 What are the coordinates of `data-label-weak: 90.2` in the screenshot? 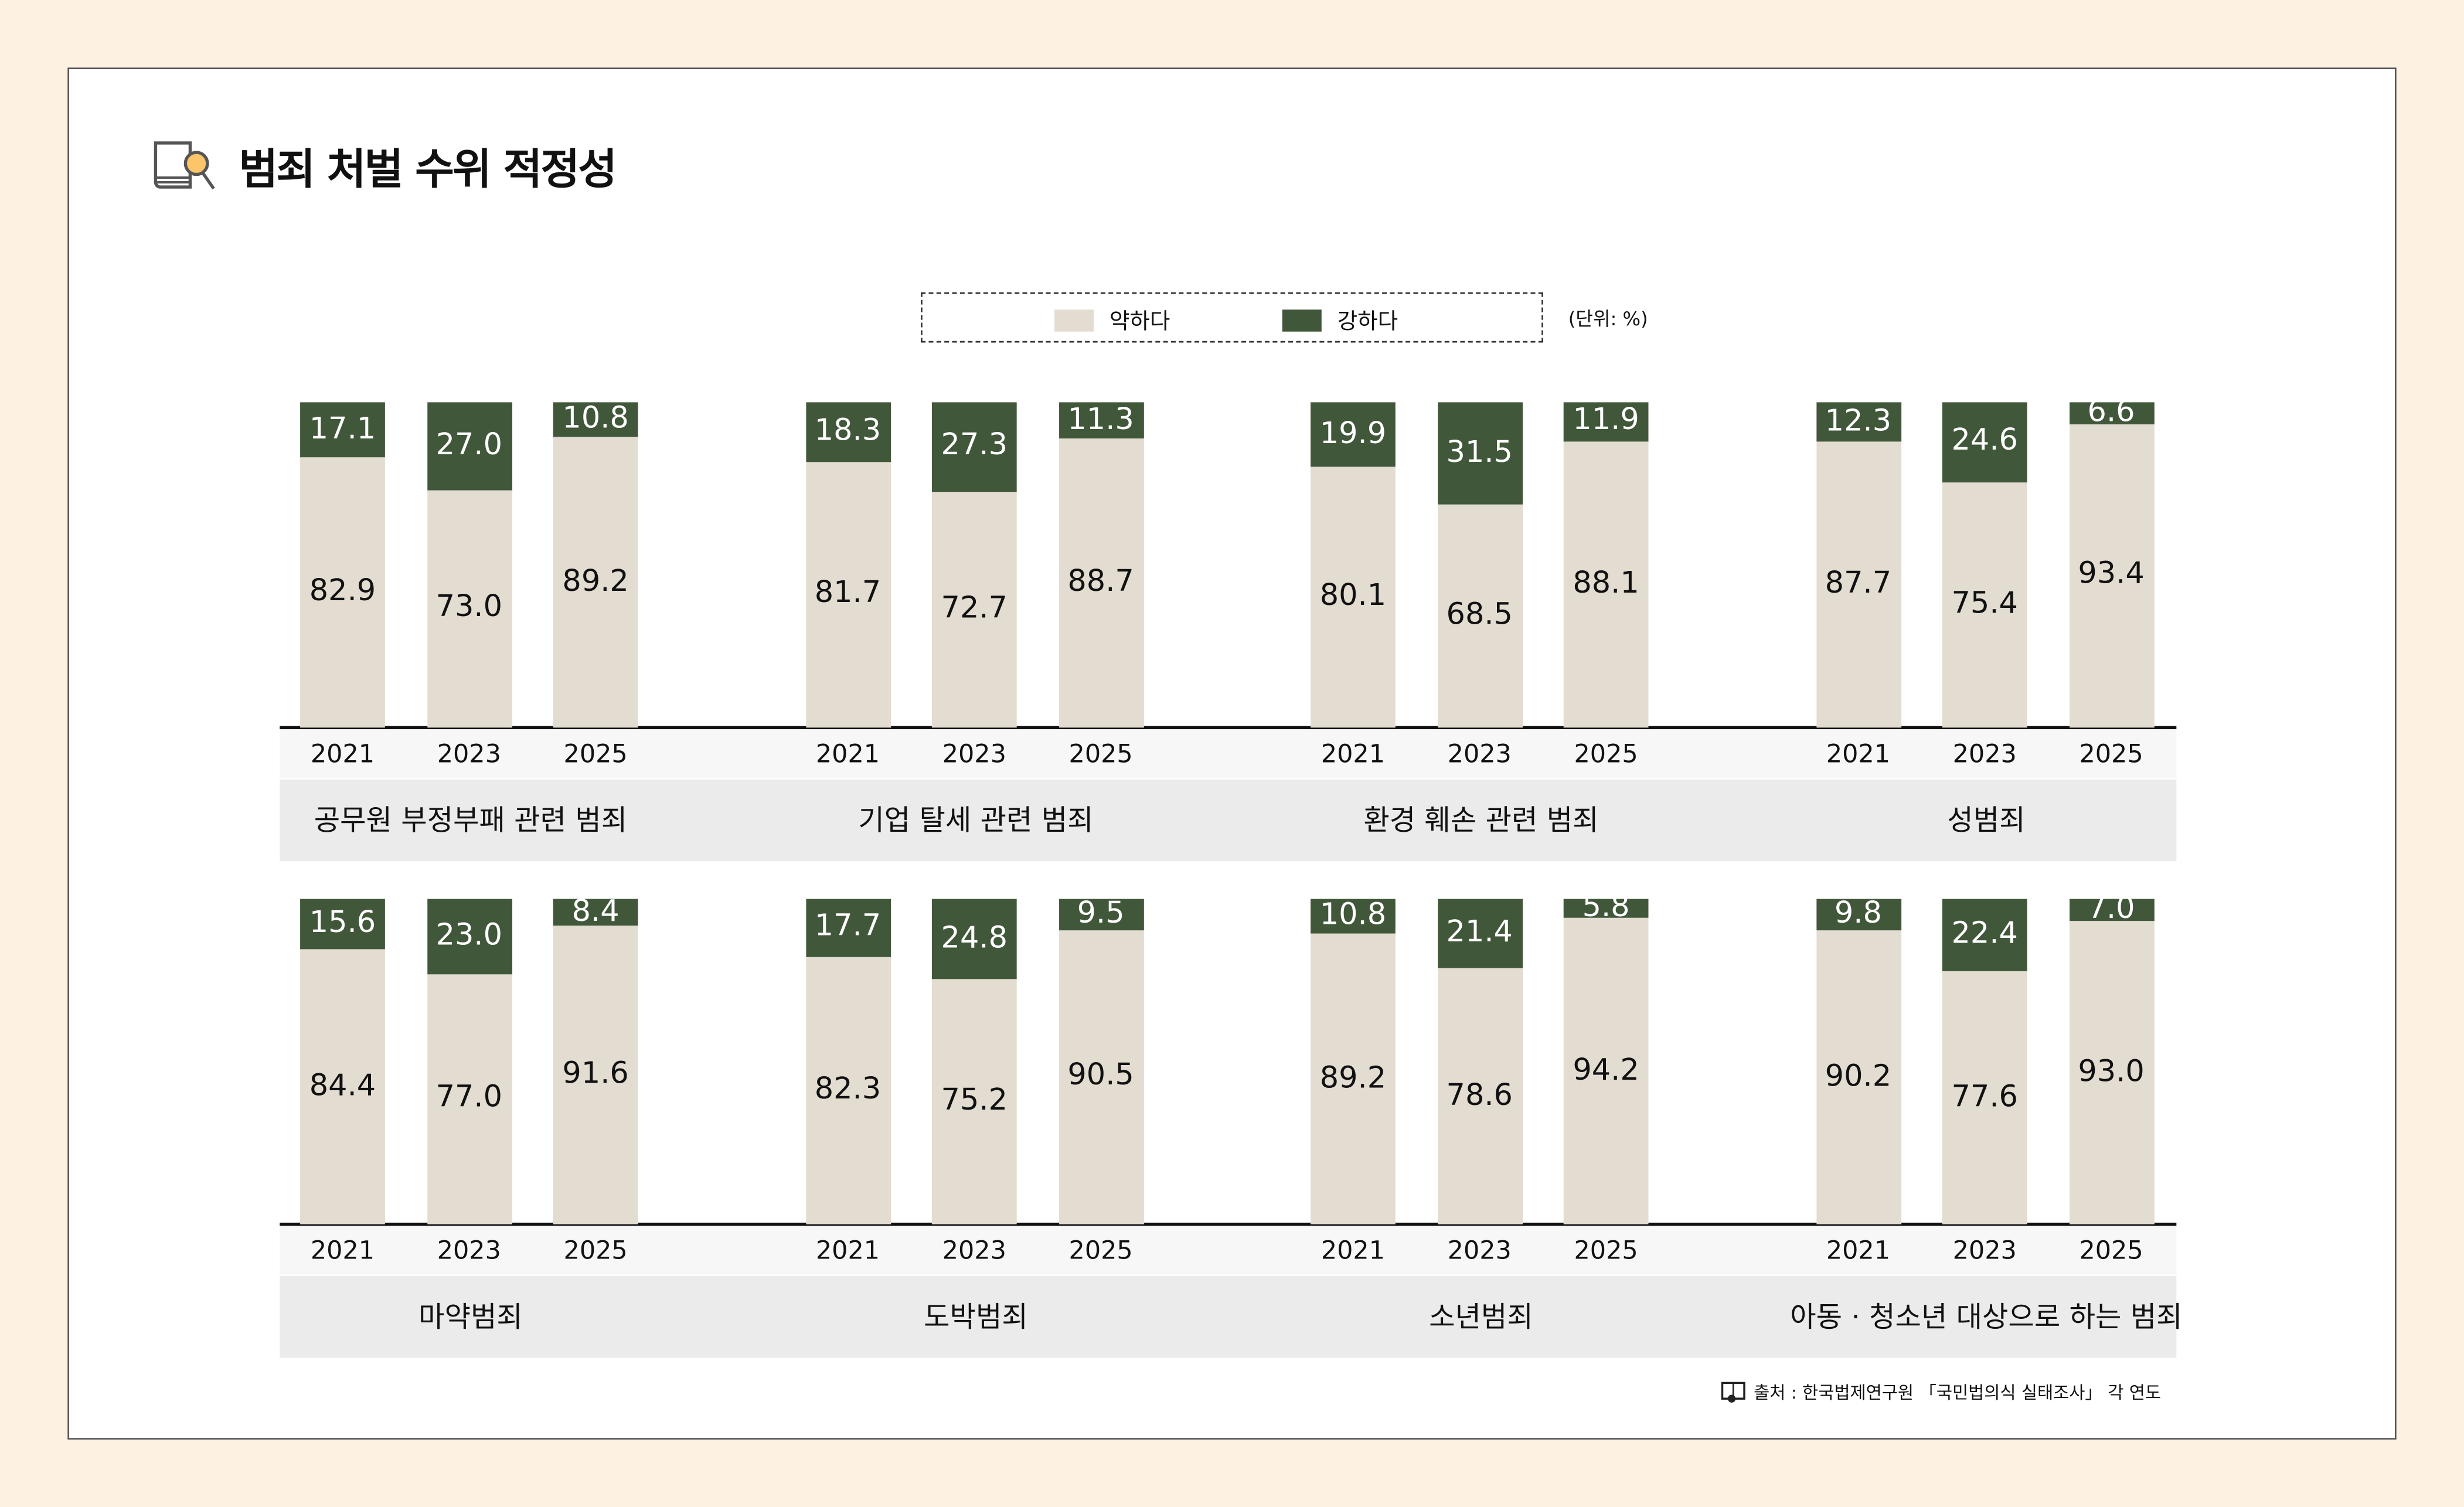 It's located at (1859, 1076).